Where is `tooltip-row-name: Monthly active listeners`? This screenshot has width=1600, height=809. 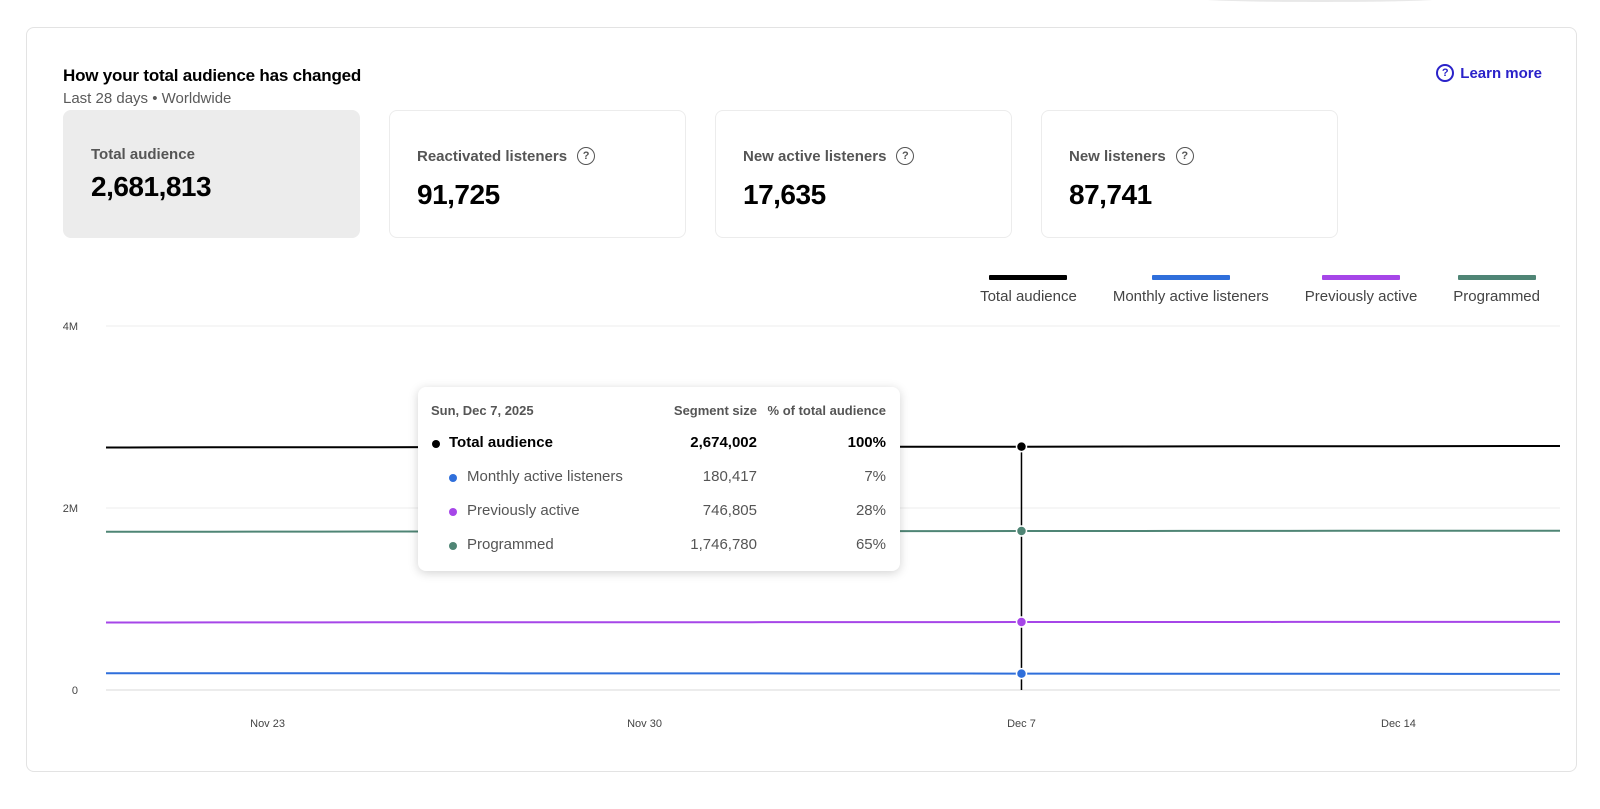 tooltip-row-name: Monthly active listeners is located at coordinates (545, 476).